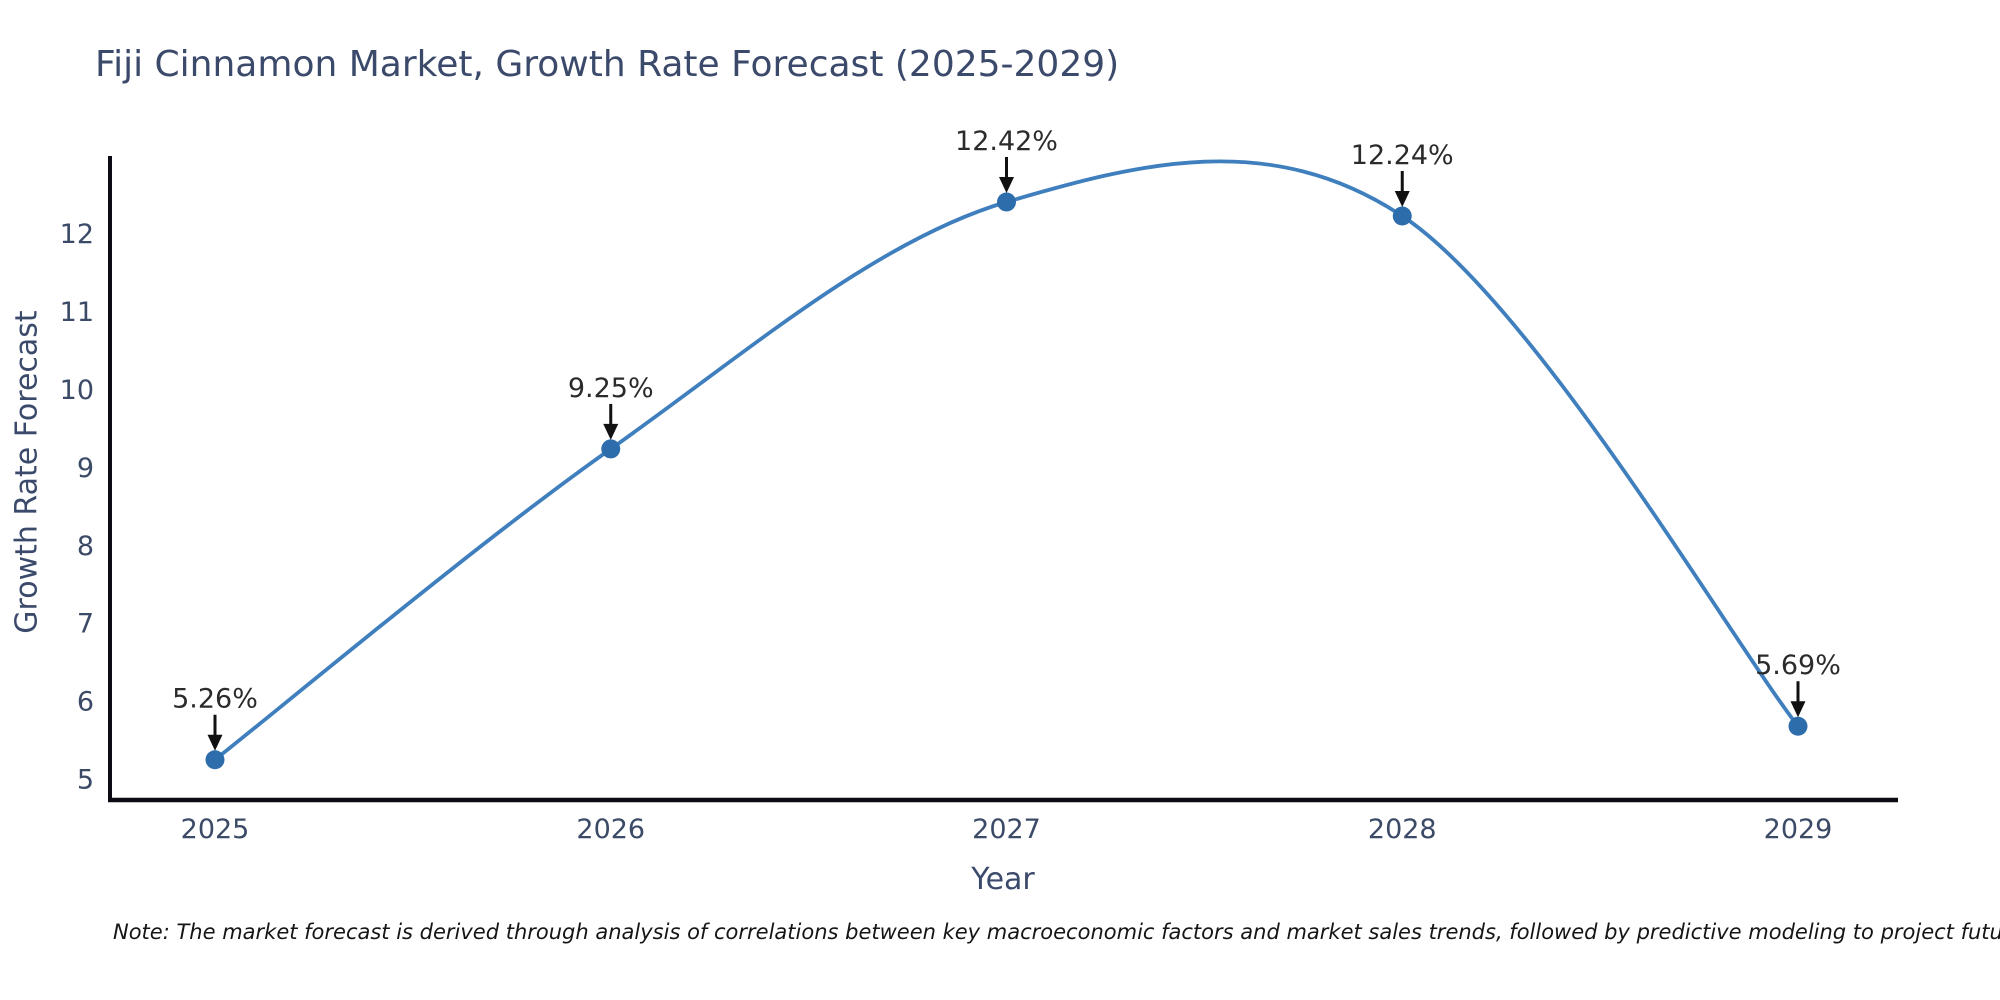  What do you see at coordinates (85, 780) in the screenshot?
I see `y-tick-label: 5` at bounding box center [85, 780].